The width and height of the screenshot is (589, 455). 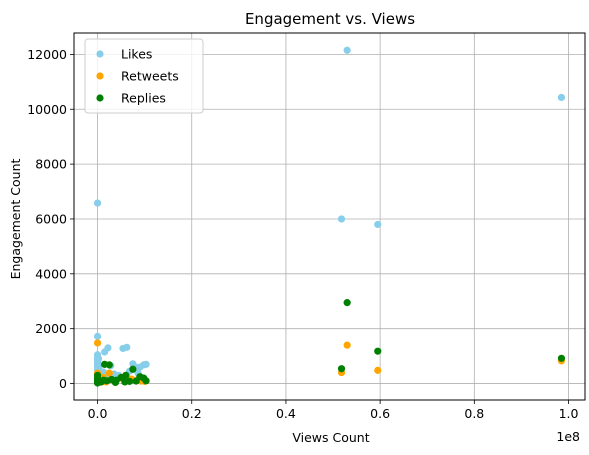 I want to click on y-tick-label: 2000, so click(x=51, y=328).